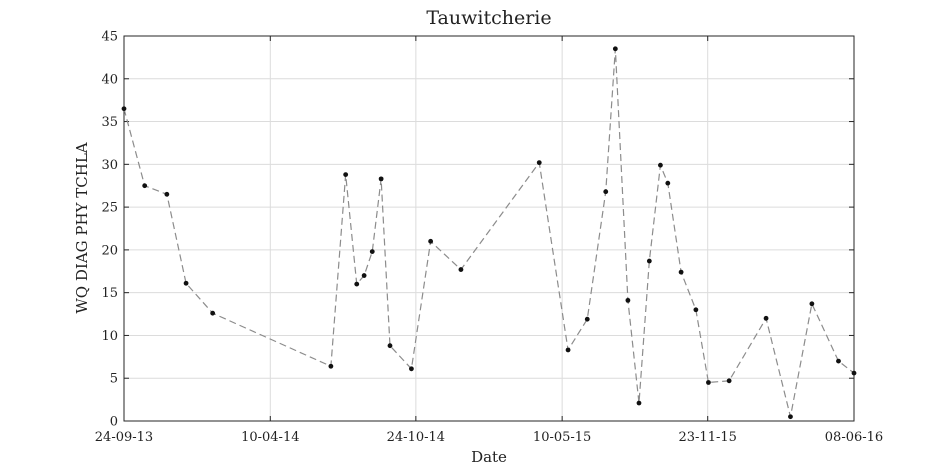 Image resolution: width=945 pixels, height=472 pixels. Describe the element at coordinates (109, 336) in the screenshot. I see `y-tick-label: 10` at that location.